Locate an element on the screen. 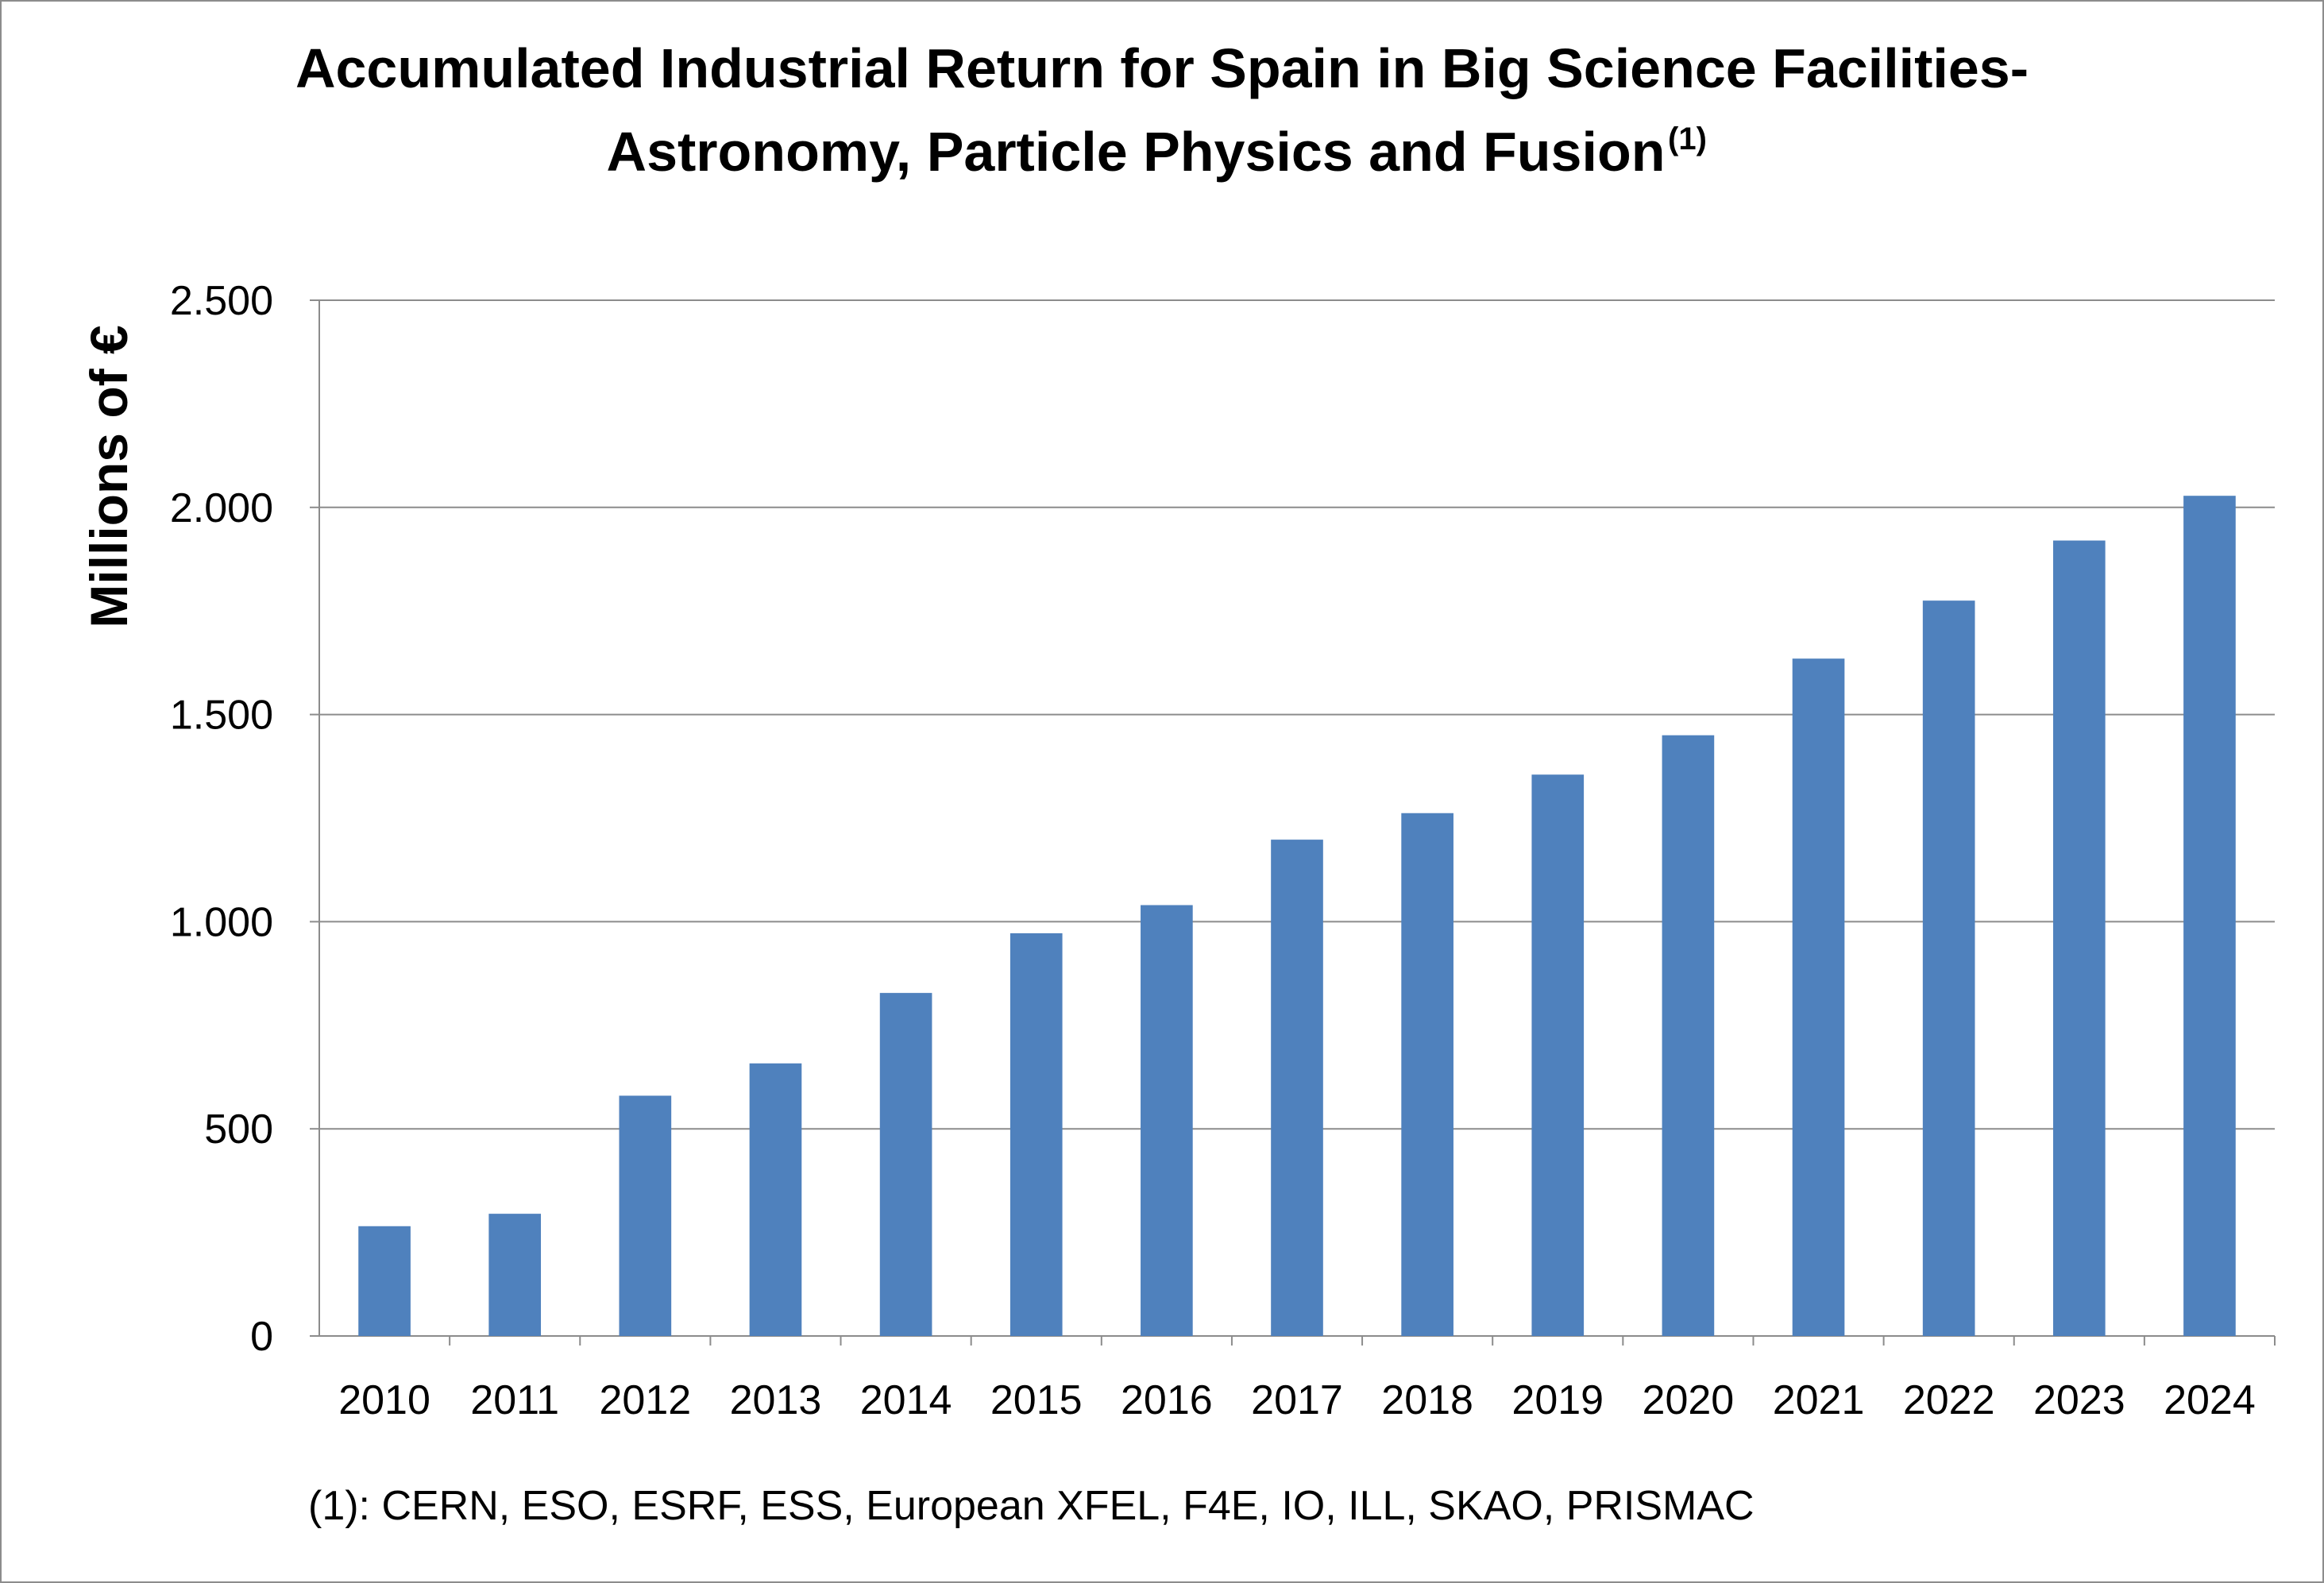 The height and width of the screenshot is (1583, 2324). x-tick-label-2018: 2018 is located at coordinates (1427, 1400).